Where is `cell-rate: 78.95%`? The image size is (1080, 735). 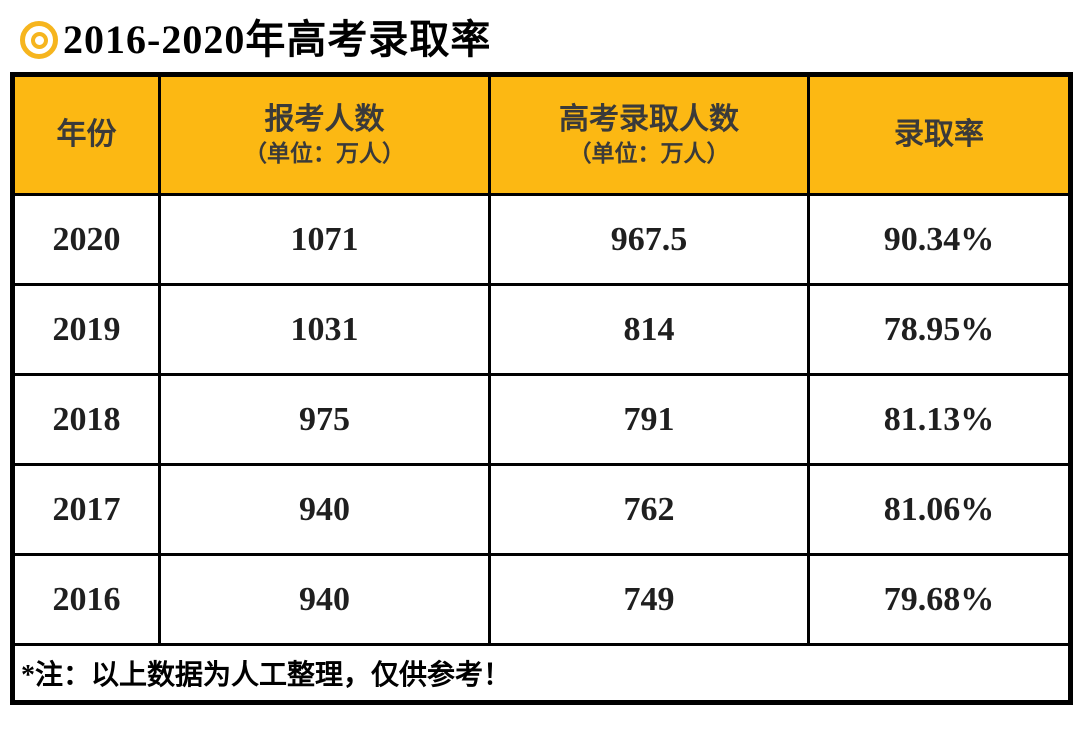
cell-rate: 78.95% is located at coordinates (939, 329).